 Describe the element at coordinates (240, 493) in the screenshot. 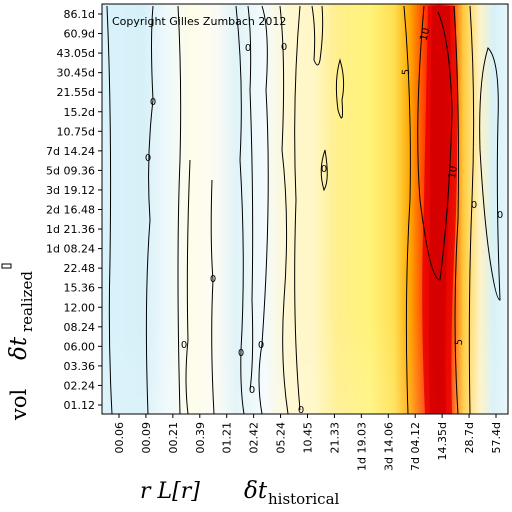

I see `x-axis-title: r L[r] δt historical` at that location.